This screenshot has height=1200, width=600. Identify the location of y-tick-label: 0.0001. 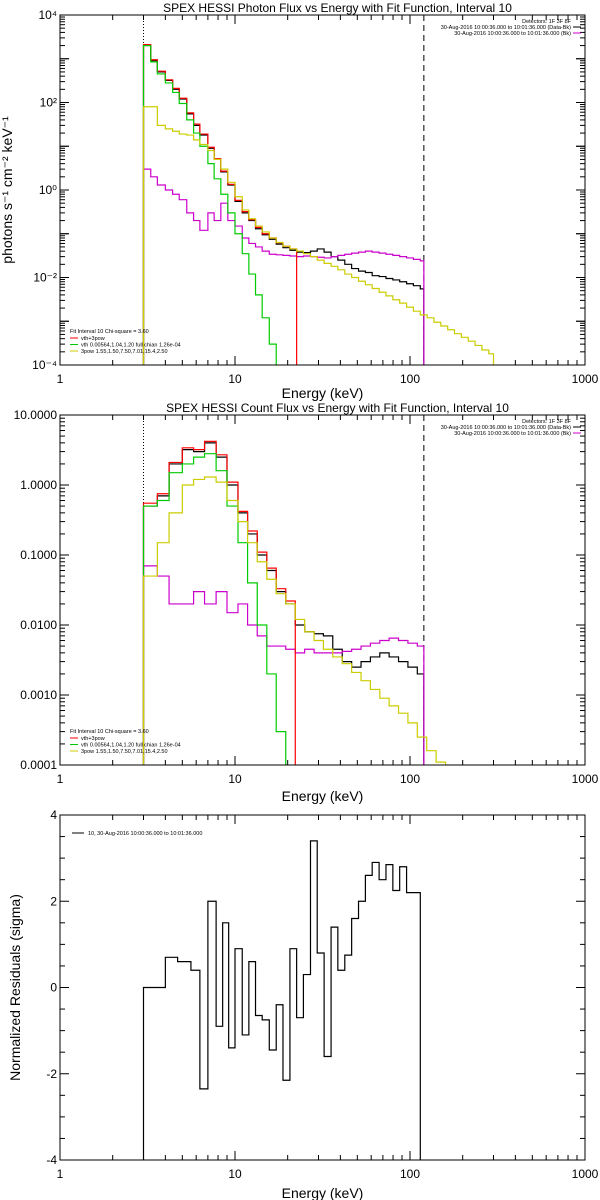
(38, 765).